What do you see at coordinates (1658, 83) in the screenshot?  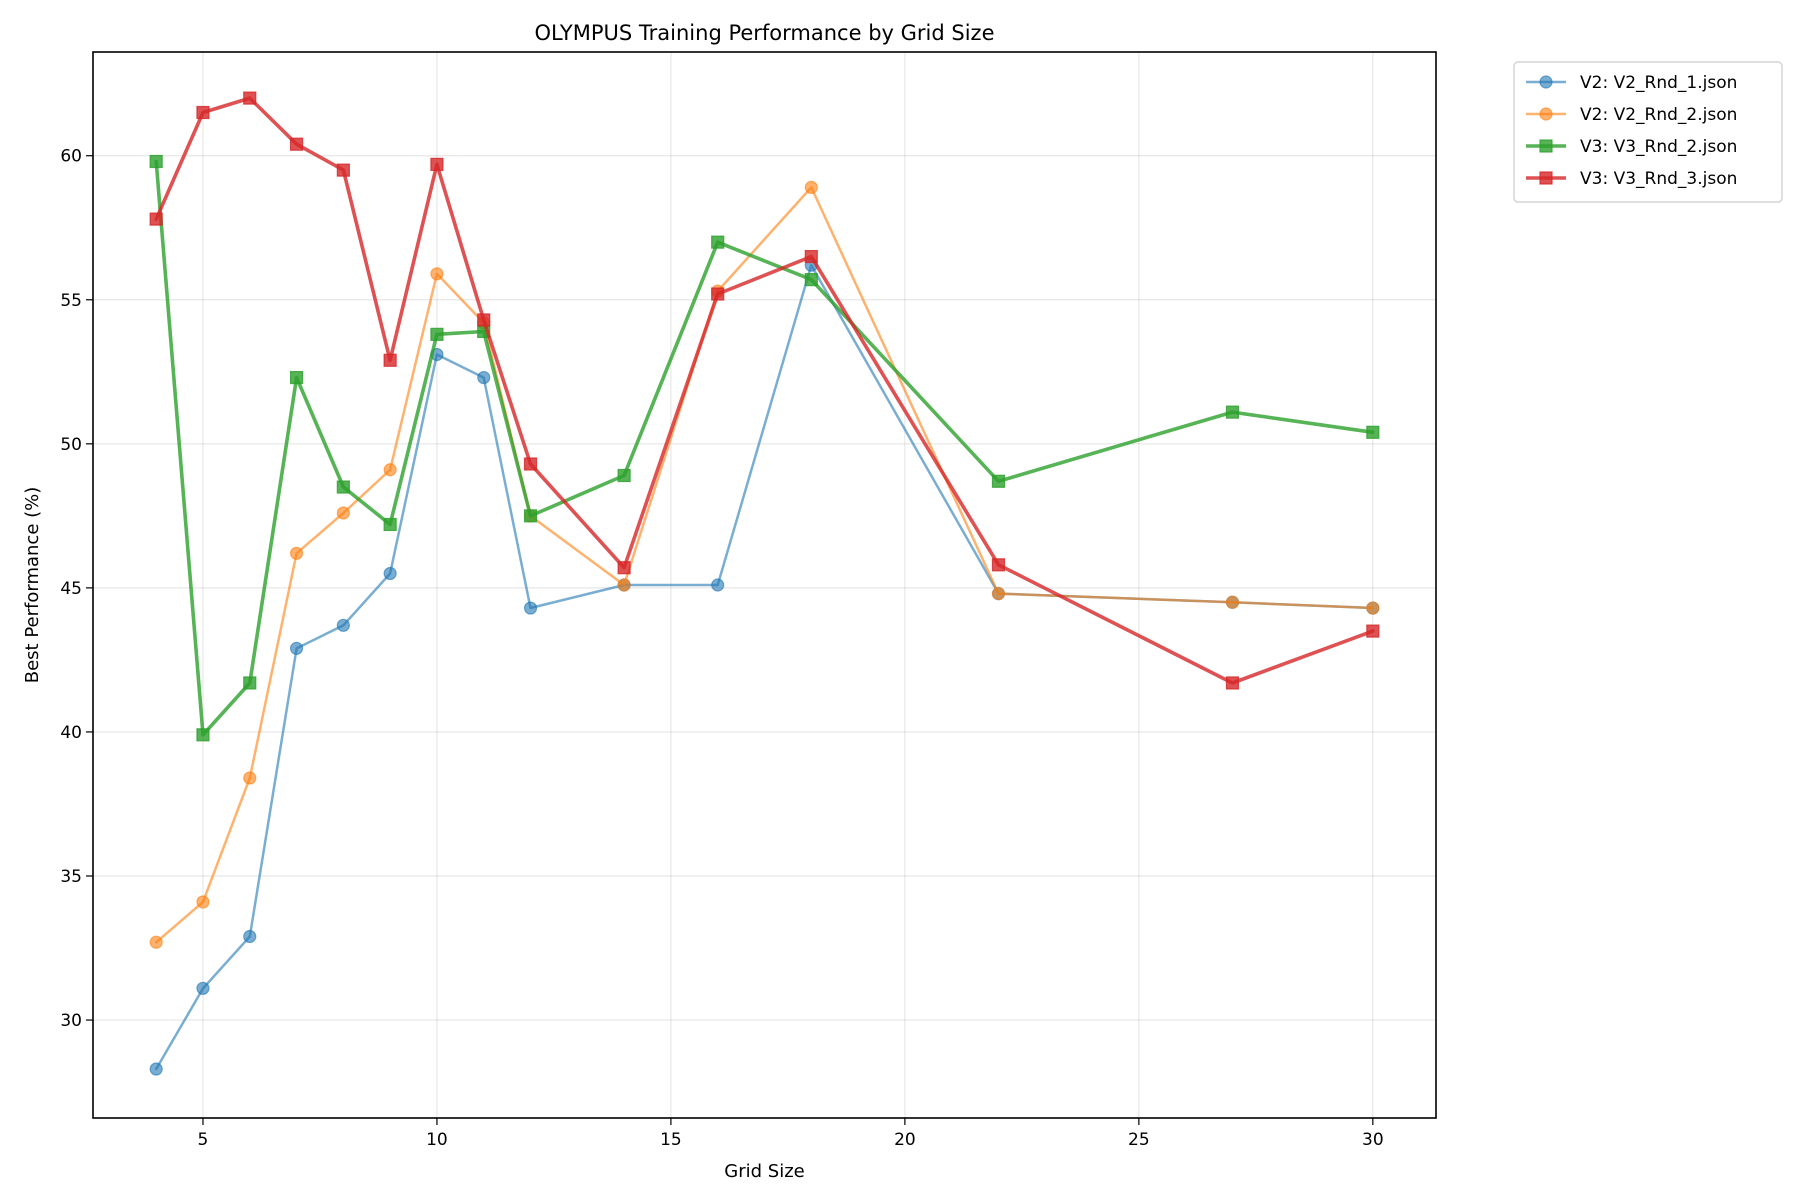 I see `legend-label: V2: V2_Rnd_1.json` at bounding box center [1658, 83].